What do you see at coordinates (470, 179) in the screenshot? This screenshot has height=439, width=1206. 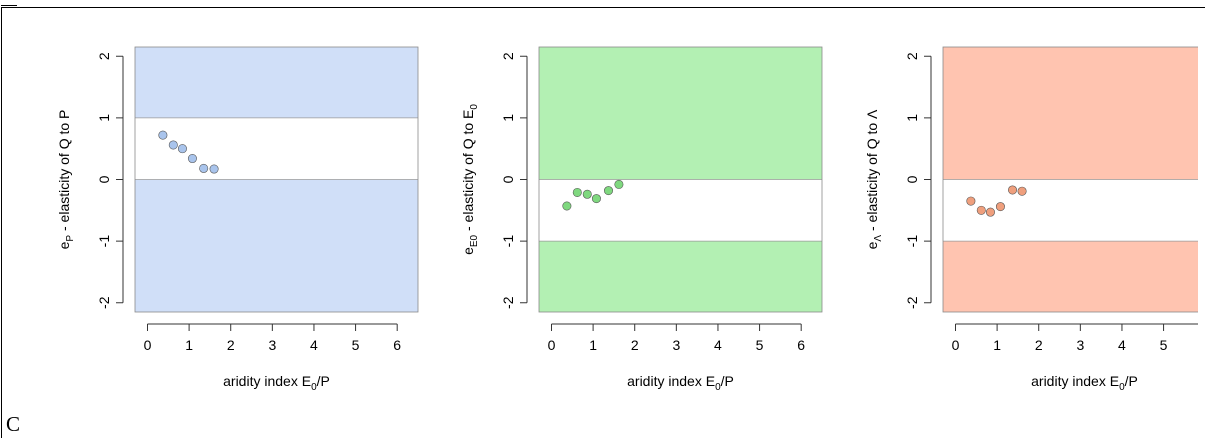 I see `y-axis-title: eE0 - elasticity of Q to E0` at bounding box center [470, 179].